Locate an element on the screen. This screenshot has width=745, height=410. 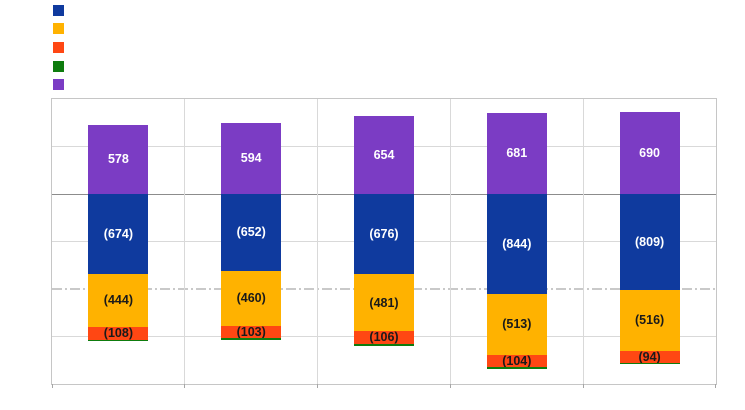
legend-swatch-orange is located at coordinates (58, 47).